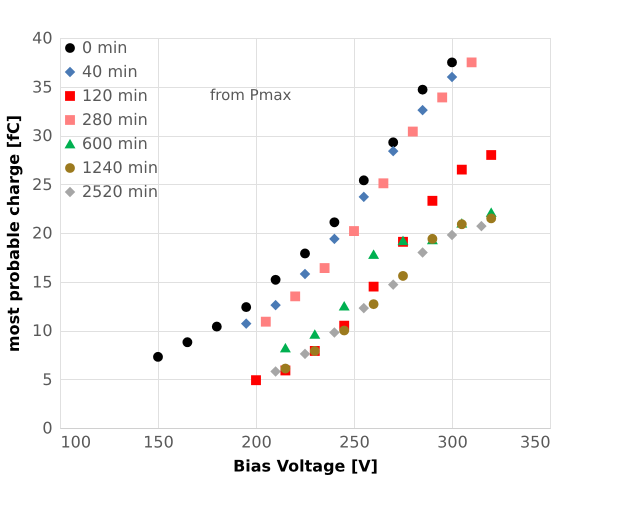 Image resolution: width=624 pixels, height=505 pixels. I want to click on x-tick-label: 300, so click(452, 442).